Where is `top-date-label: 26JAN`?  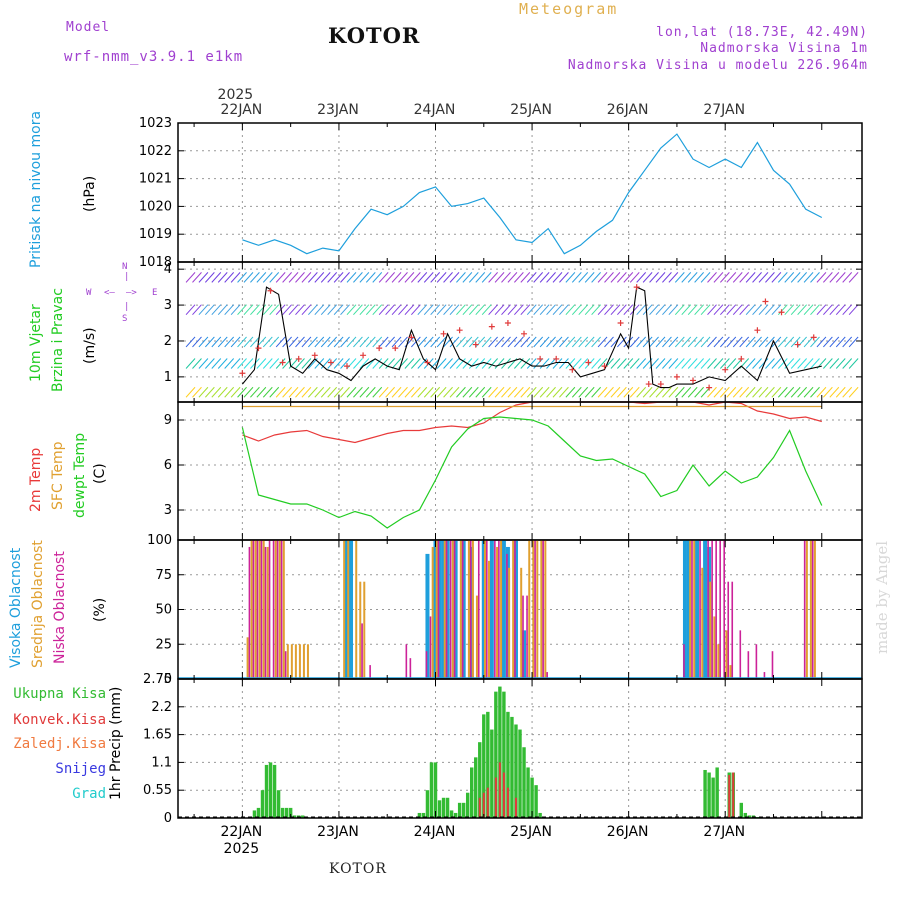
top-date-label: 26JAN is located at coordinates (628, 110).